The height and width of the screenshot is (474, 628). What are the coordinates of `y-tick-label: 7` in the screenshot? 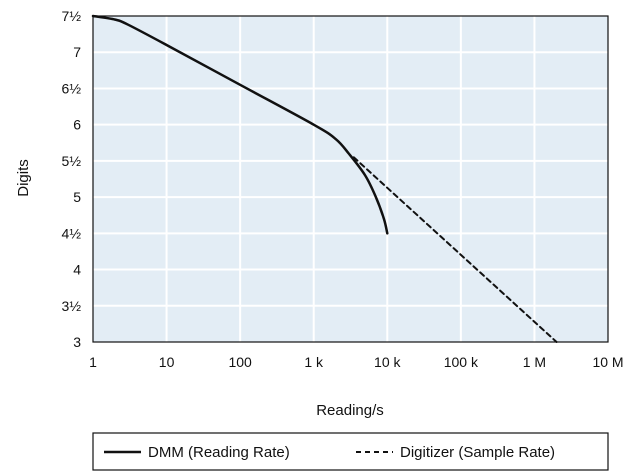 It's located at (77, 52).